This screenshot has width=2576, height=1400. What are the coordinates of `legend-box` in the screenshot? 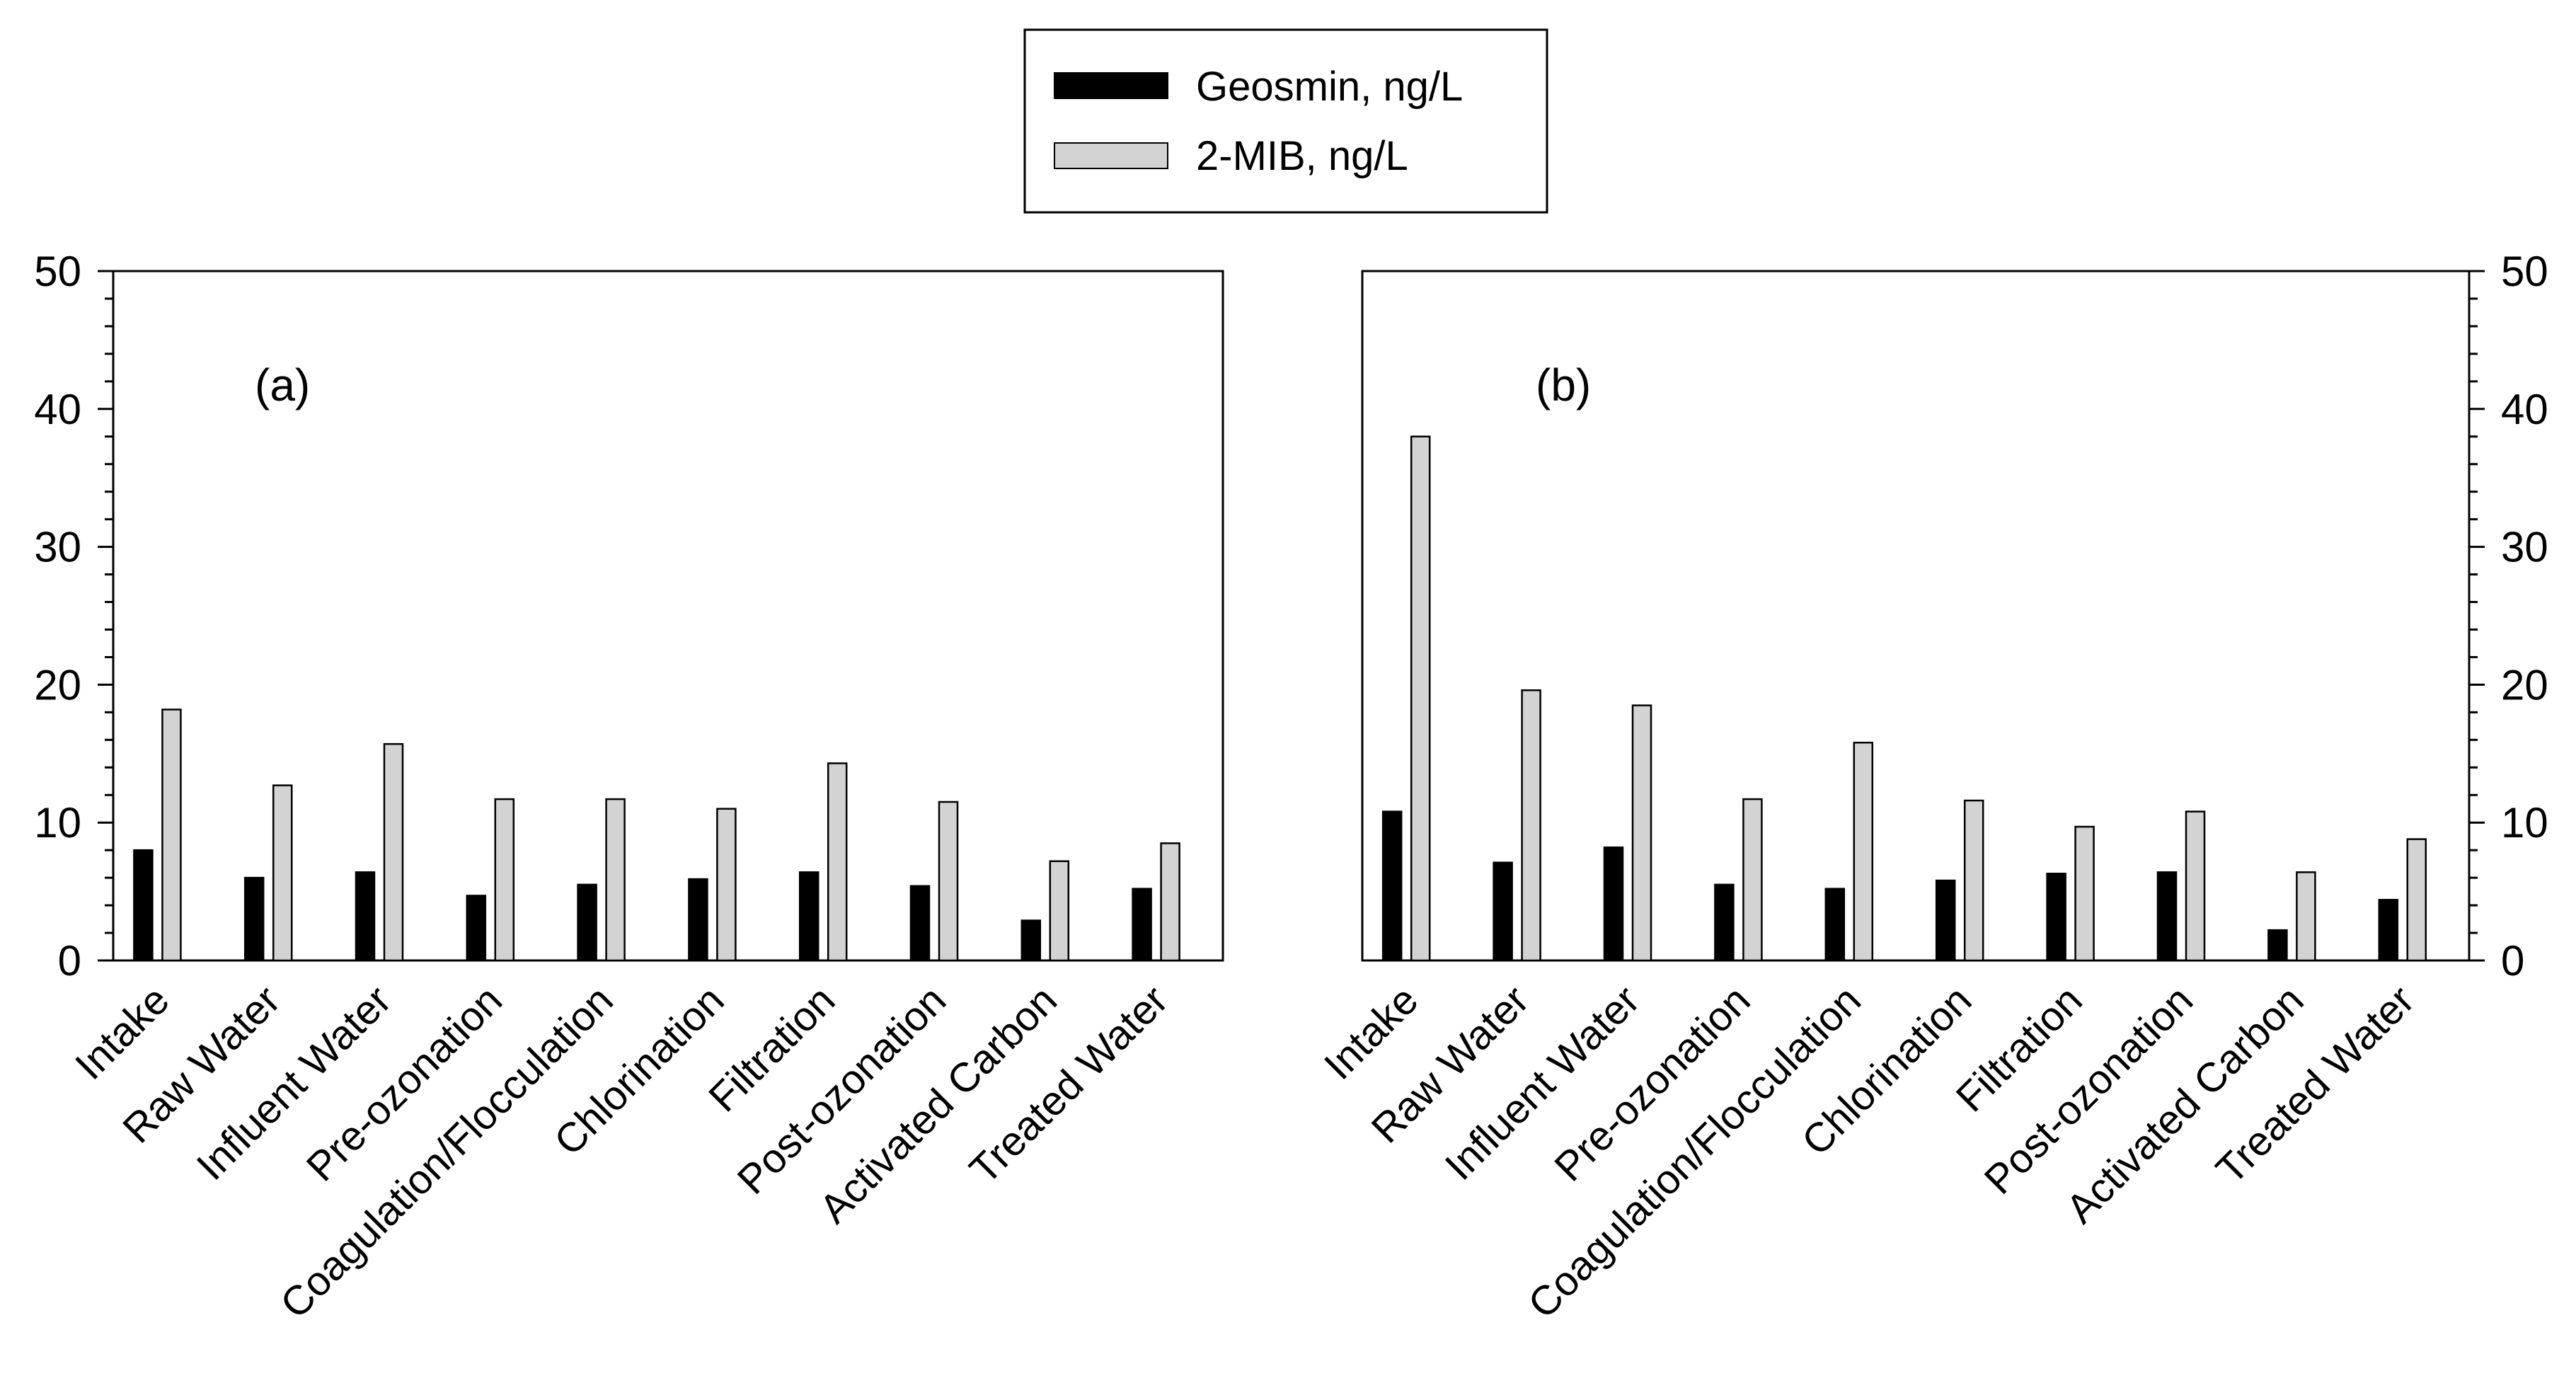 It's located at (1286, 121).